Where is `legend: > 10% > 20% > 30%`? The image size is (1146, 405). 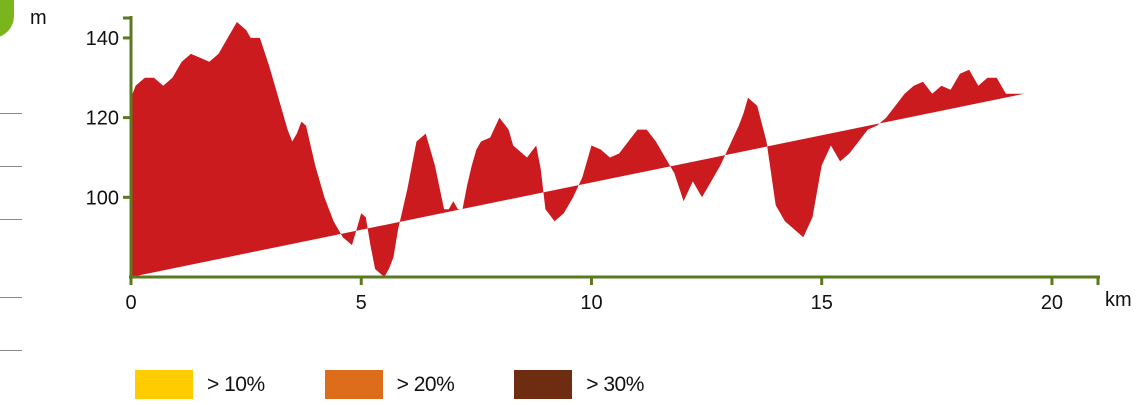
legend: > 10% > 20% > 30% is located at coordinates (419, 384).